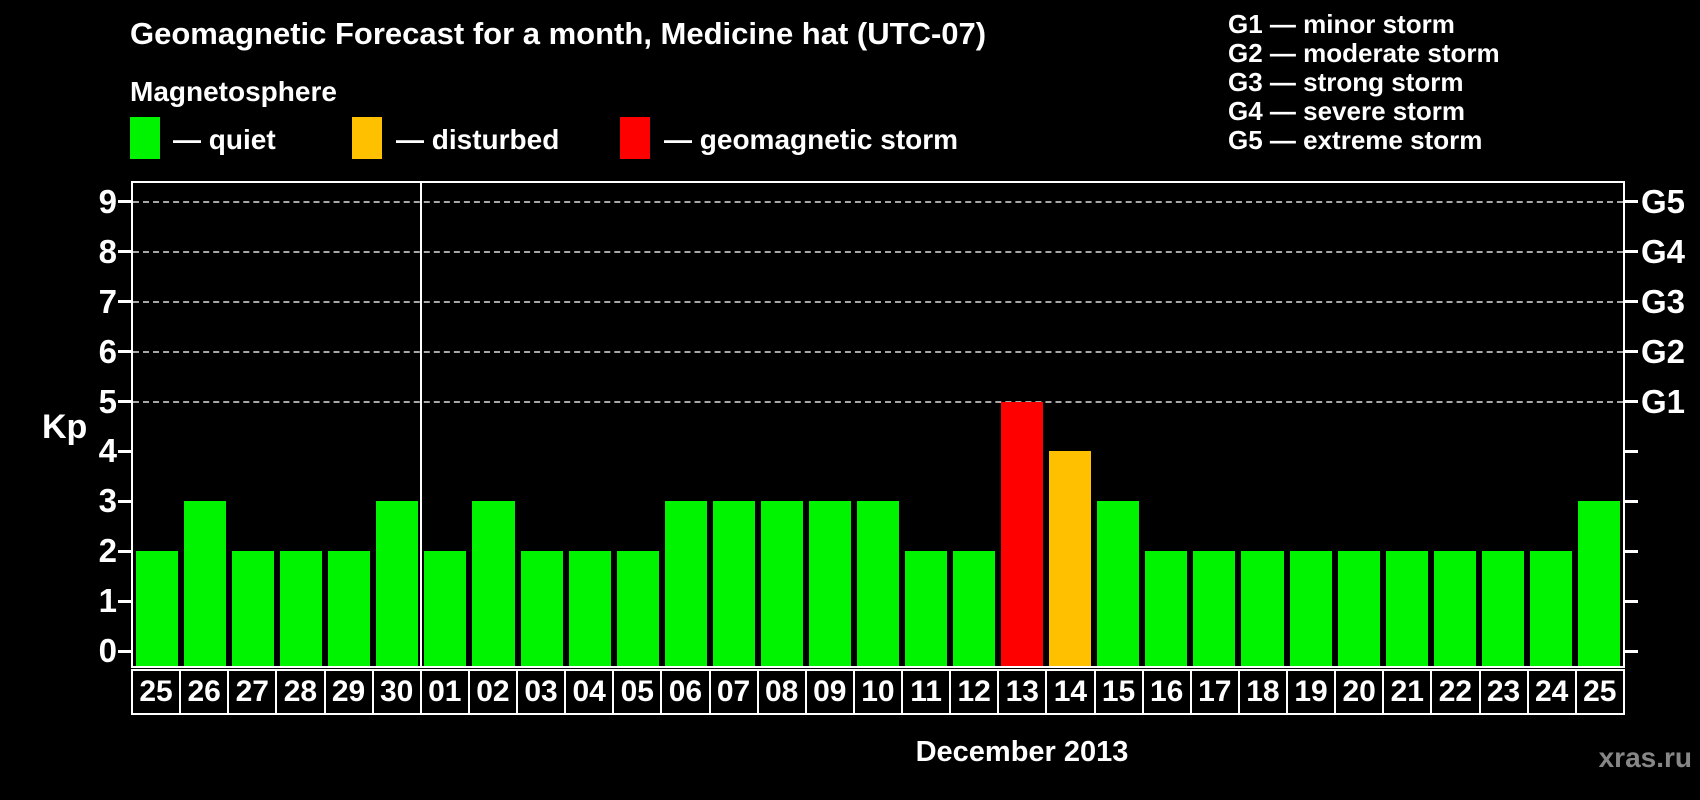 The image size is (1700, 800). What do you see at coordinates (1663, 201) in the screenshot?
I see `right-axis-label-g5: G5` at bounding box center [1663, 201].